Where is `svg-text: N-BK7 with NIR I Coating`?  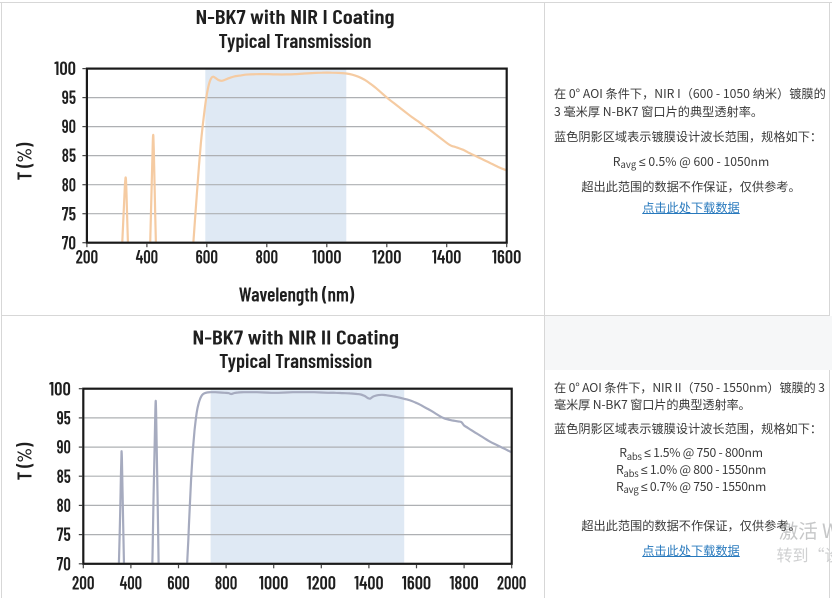 svg-text: N-BK7 with NIR I Coating is located at coordinates (295, 16).